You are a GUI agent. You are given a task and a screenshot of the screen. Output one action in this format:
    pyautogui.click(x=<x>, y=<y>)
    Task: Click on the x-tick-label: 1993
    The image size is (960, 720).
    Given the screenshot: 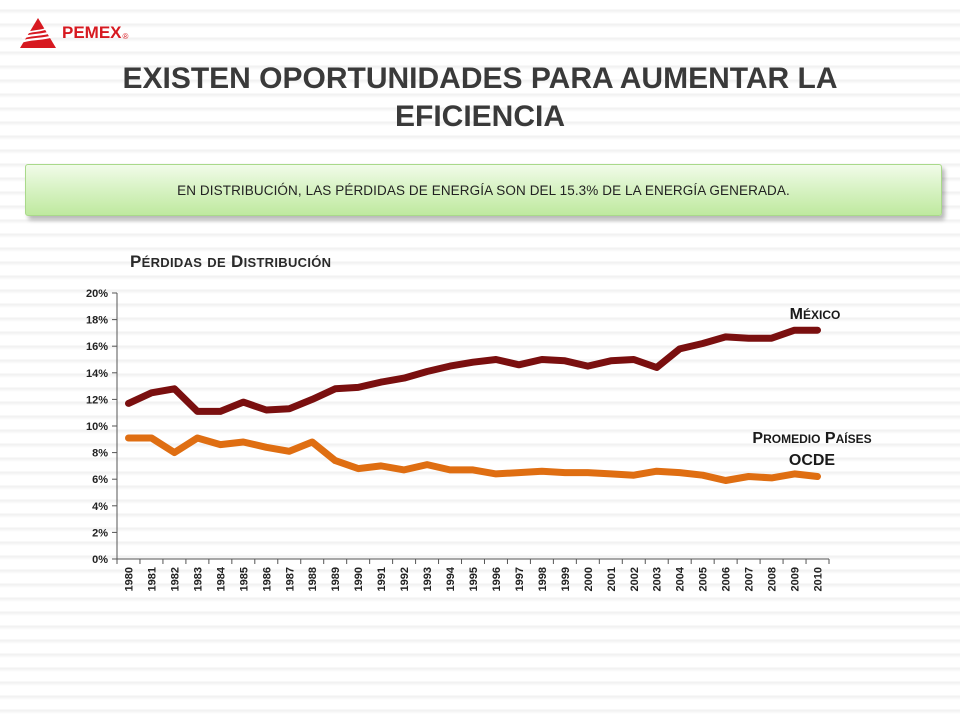 What is the action you would take?
    pyautogui.click(x=428, y=579)
    